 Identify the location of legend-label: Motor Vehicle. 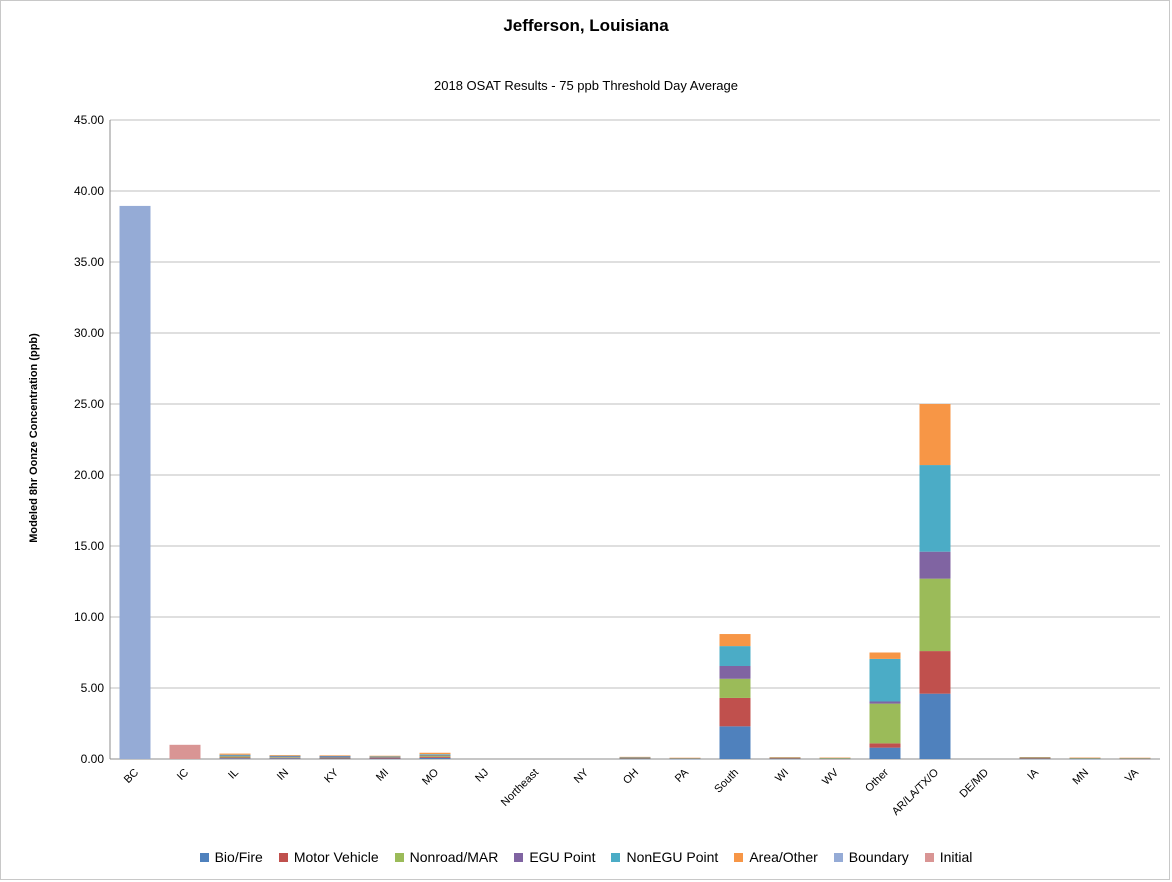
(336, 857).